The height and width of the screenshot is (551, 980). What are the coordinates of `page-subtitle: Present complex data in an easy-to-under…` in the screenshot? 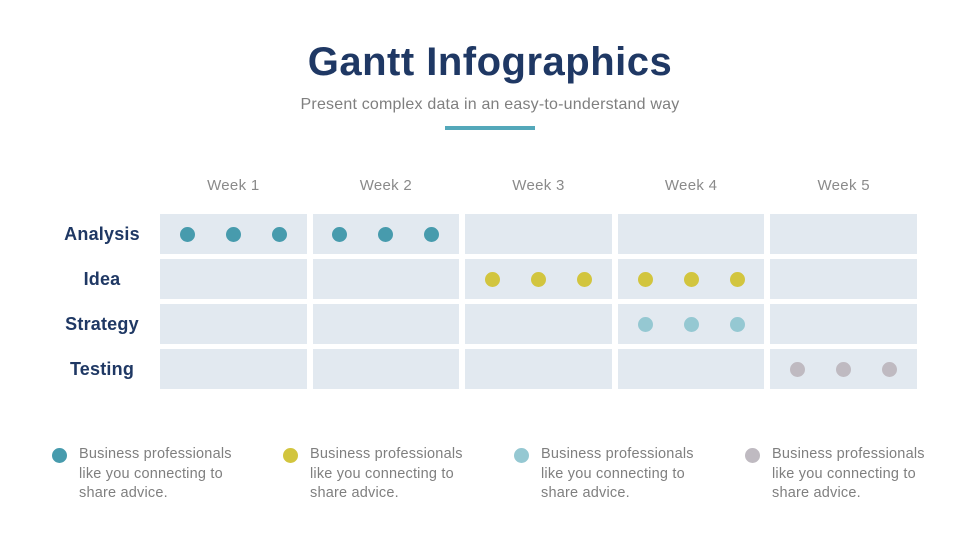 It's located at (490, 104).